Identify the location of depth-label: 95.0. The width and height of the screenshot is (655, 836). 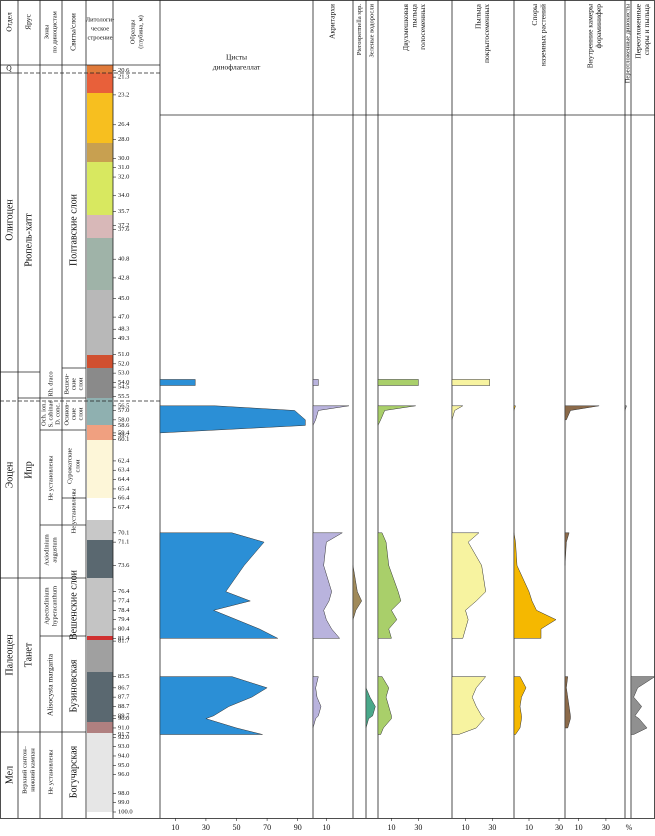
(123, 765).